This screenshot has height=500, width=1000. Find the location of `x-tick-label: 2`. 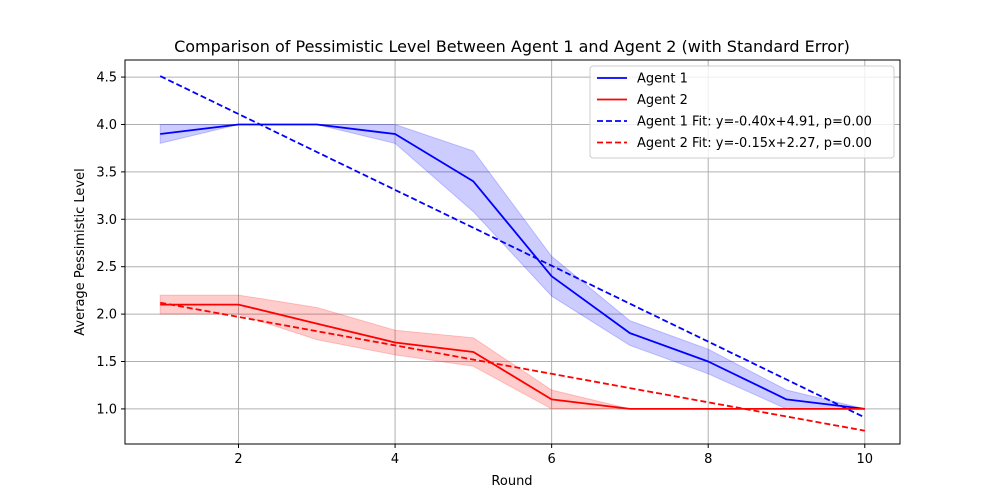

x-tick-label: 2 is located at coordinates (238, 459).